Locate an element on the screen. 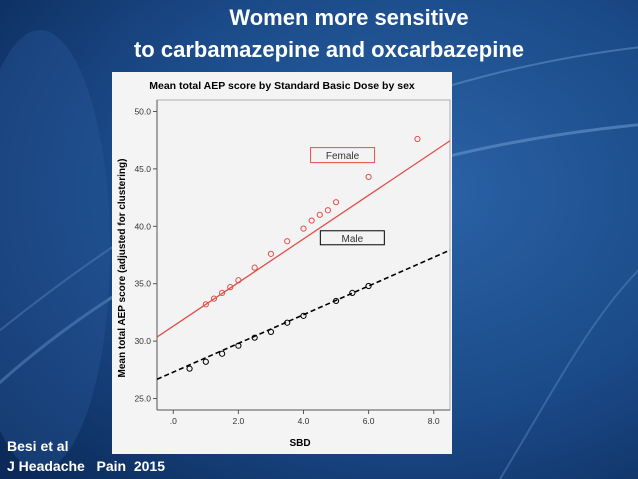 This screenshot has height=479, width=638. citation-journal: J Headache Pain 2015 is located at coordinates (86, 466).